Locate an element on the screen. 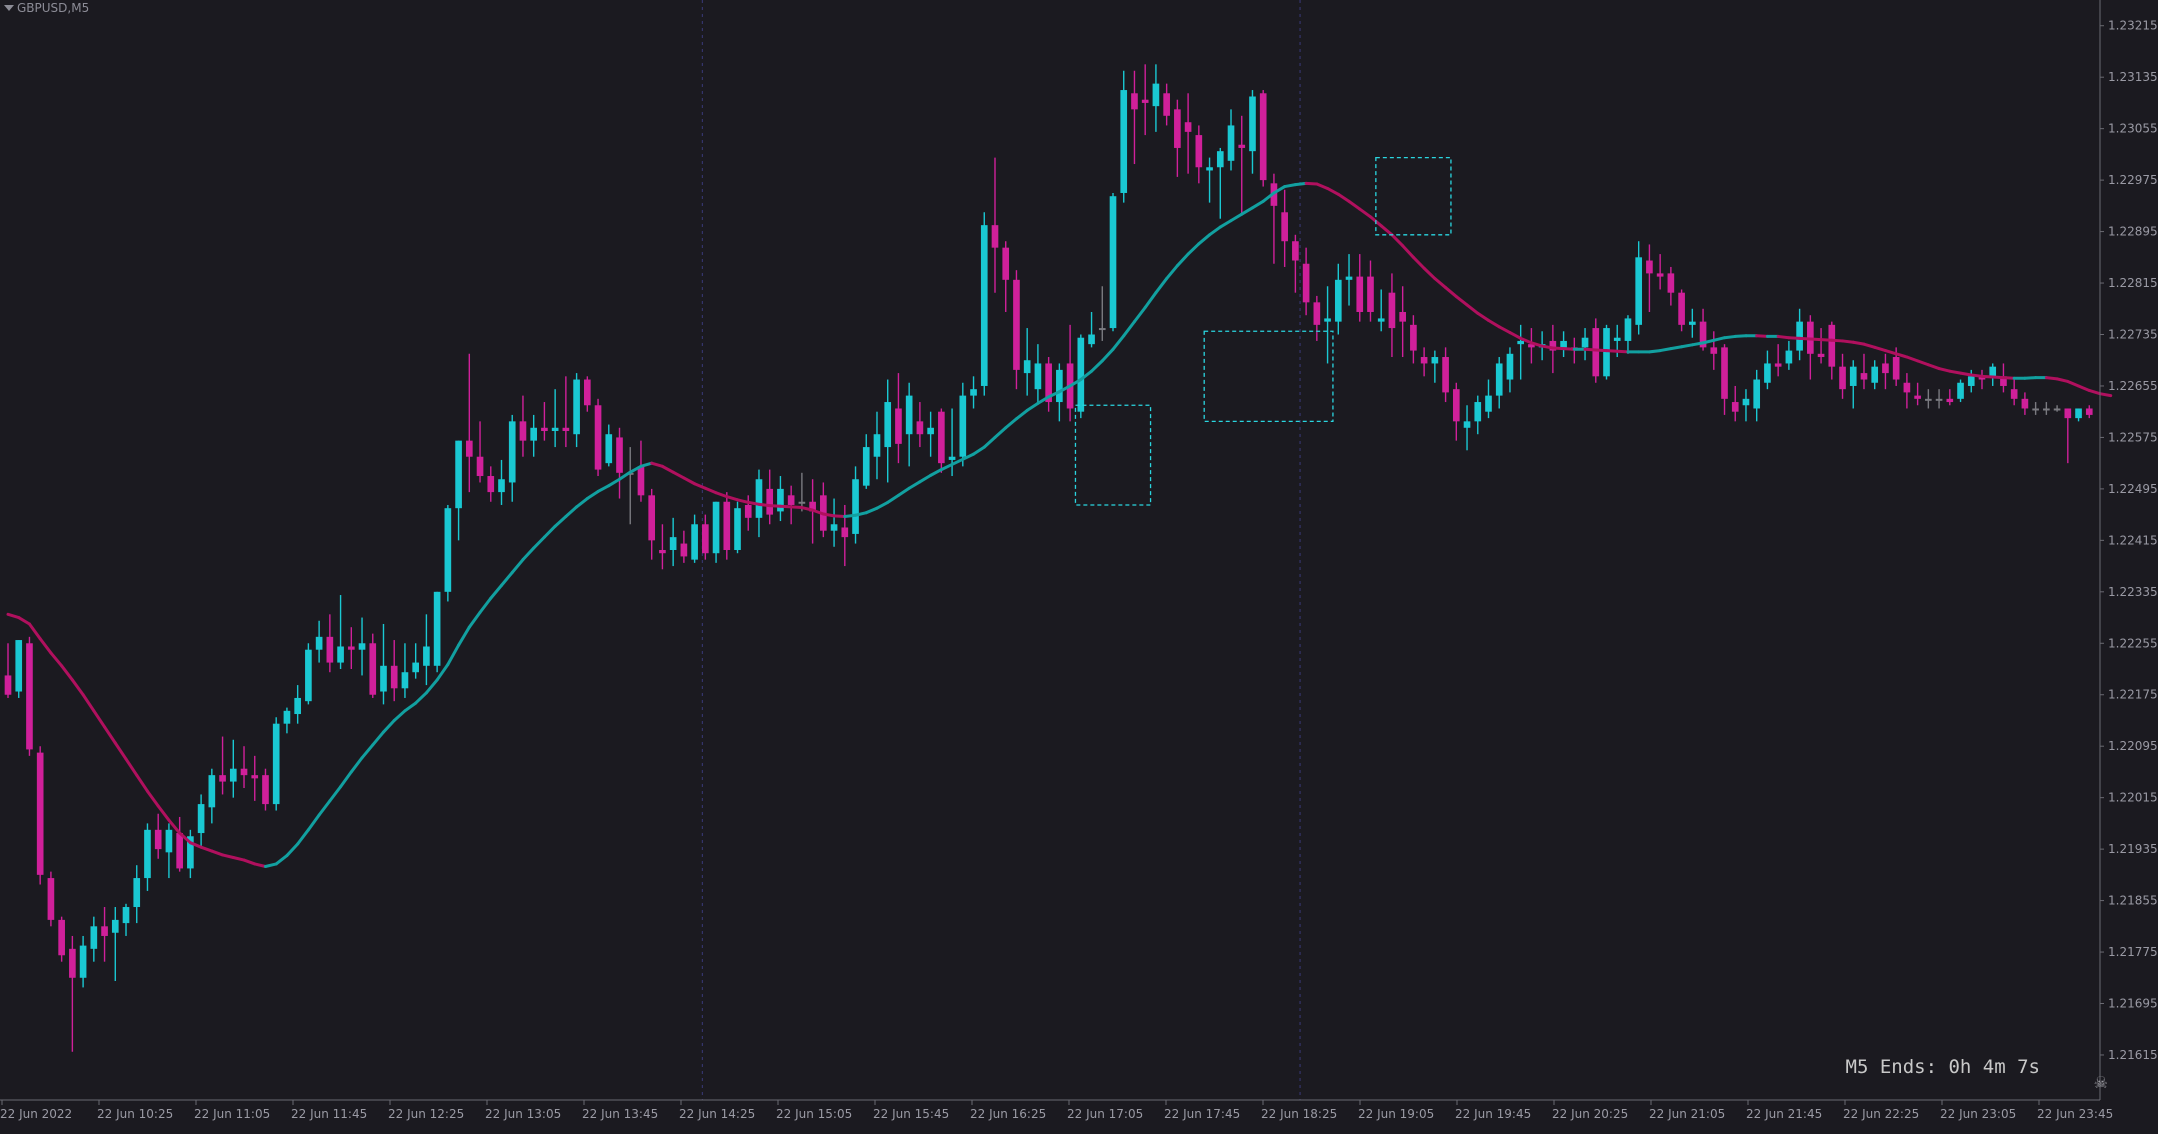 This screenshot has width=2158, height=1134. symbol-label: GBPUSD,M5 is located at coordinates (46, 8).